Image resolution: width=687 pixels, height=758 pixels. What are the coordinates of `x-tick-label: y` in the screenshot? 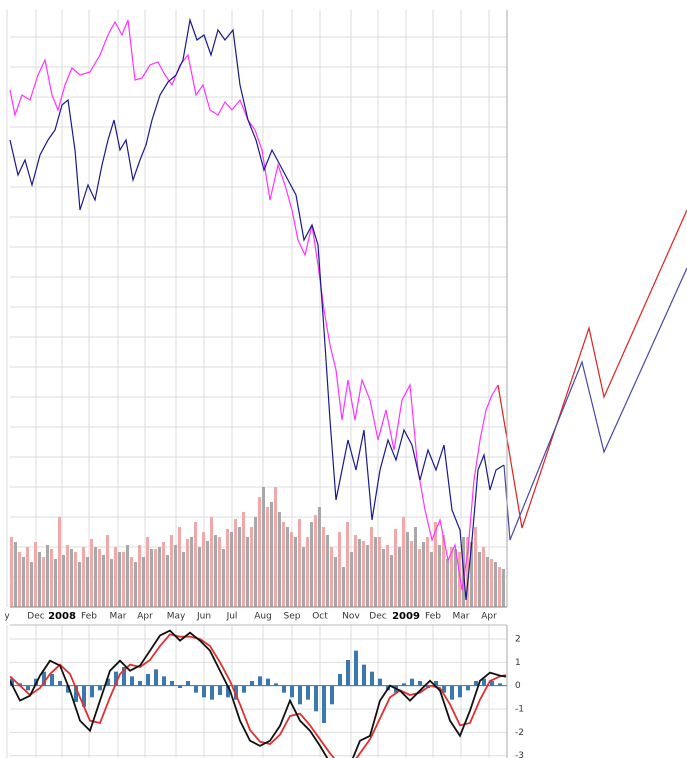 It's located at (7, 617).